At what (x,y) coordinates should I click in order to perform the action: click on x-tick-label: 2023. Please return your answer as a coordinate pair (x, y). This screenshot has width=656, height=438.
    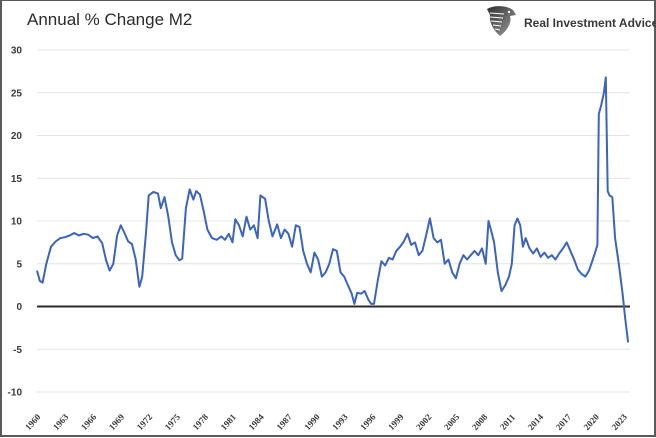
    Looking at the image, I should click on (620, 422).